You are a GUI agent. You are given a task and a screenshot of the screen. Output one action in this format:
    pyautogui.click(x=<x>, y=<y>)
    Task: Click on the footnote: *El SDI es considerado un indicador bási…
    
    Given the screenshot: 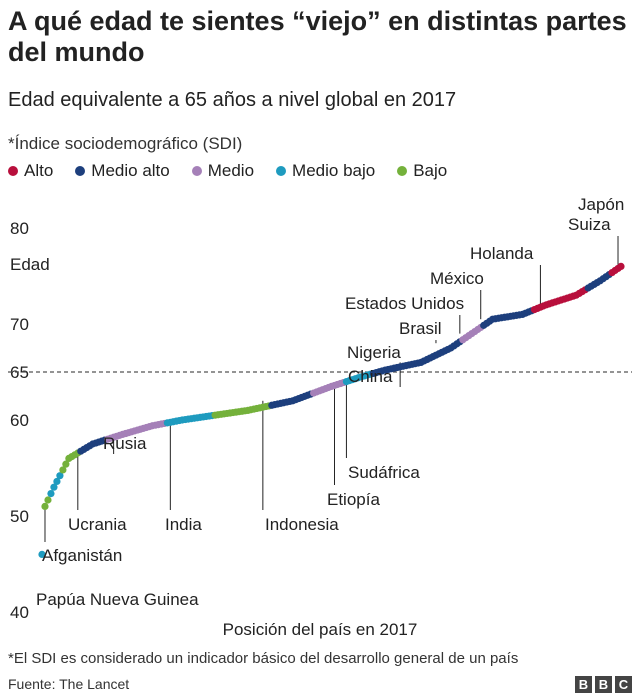 What is the action you would take?
    pyautogui.click(x=263, y=658)
    